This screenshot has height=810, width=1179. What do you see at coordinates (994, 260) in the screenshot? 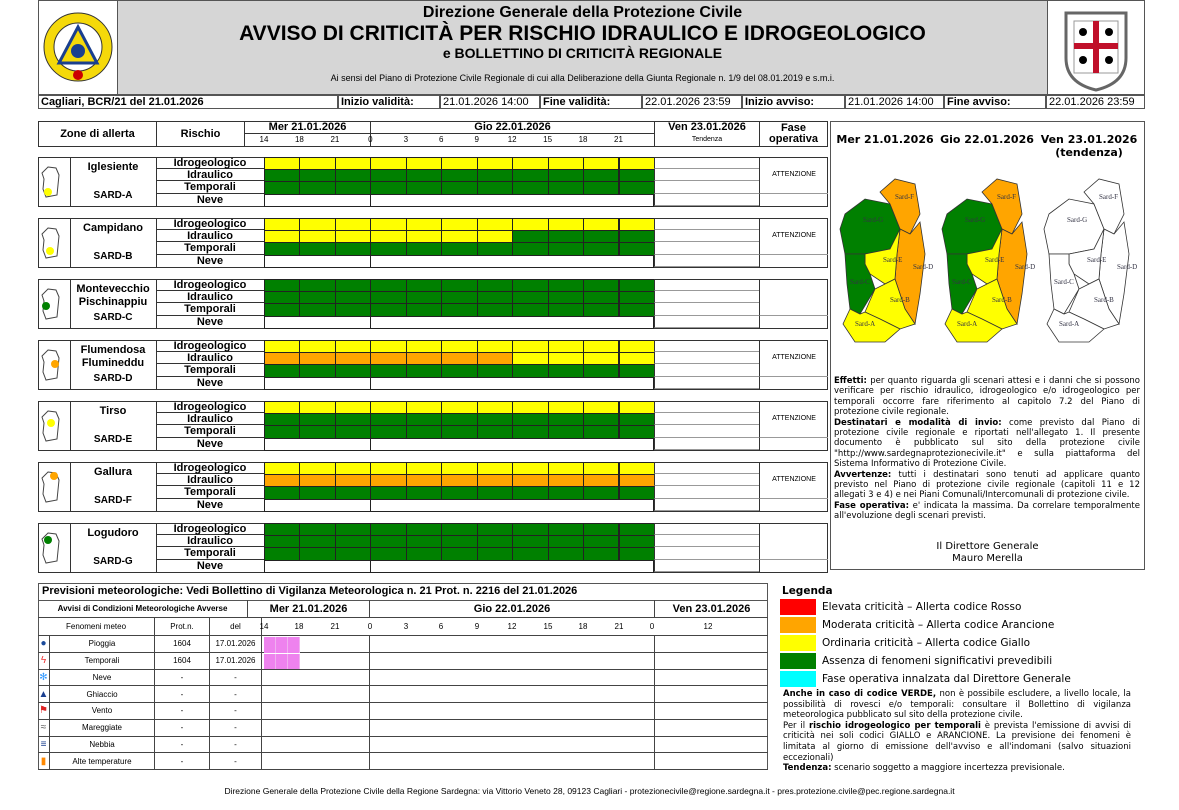
I see `map-zone-label: Sard-E` at bounding box center [994, 260].